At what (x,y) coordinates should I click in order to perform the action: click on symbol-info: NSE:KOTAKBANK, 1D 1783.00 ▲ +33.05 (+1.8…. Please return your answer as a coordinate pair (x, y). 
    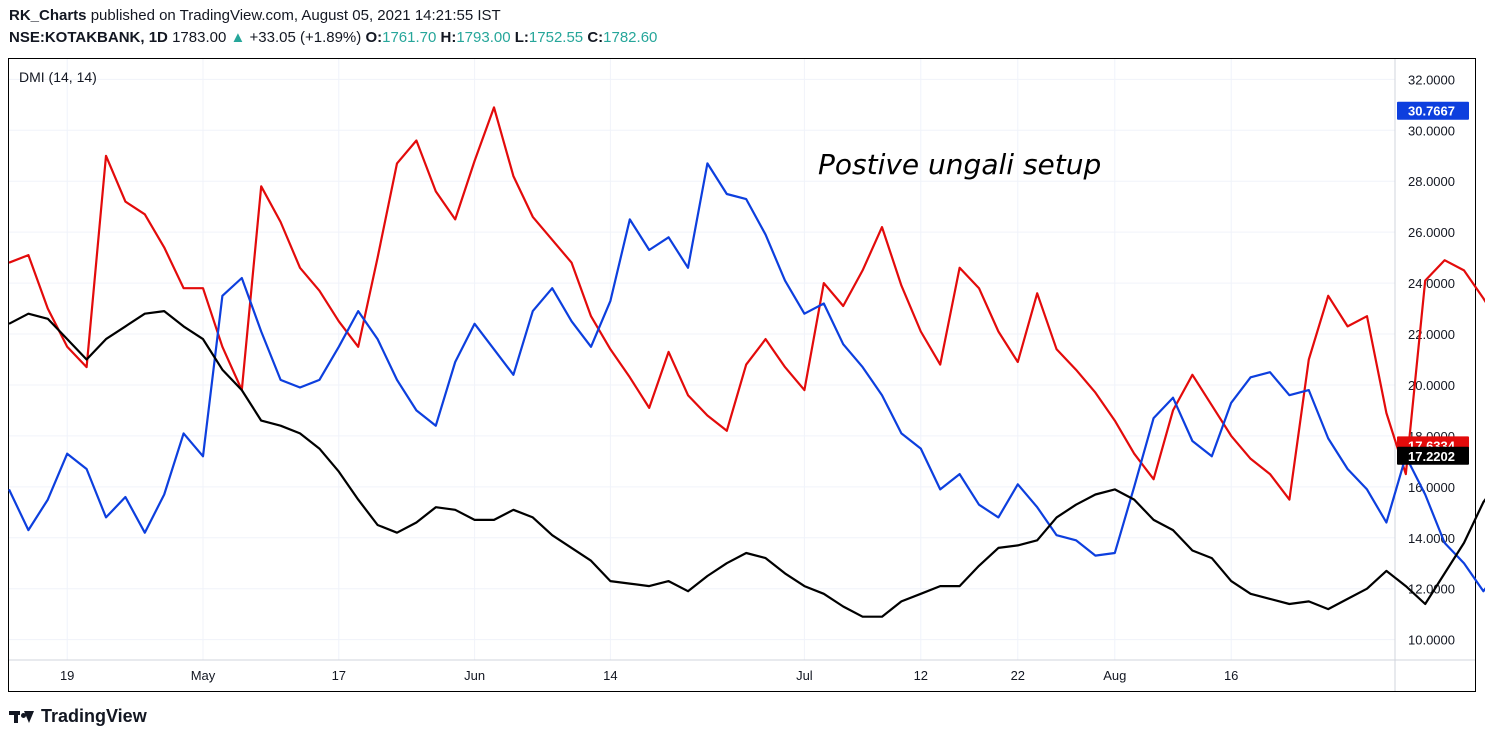
    Looking at the image, I should click on (333, 37).